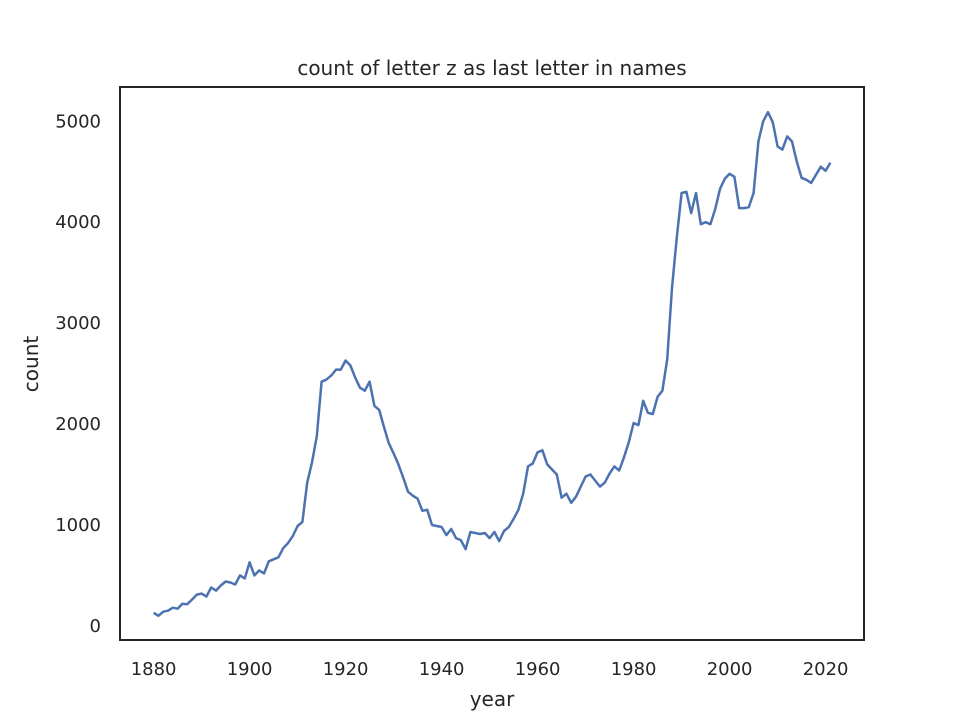 The width and height of the screenshot is (960, 720). Describe the element at coordinates (78, 525) in the screenshot. I see `y-tick-label: 1000` at that location.